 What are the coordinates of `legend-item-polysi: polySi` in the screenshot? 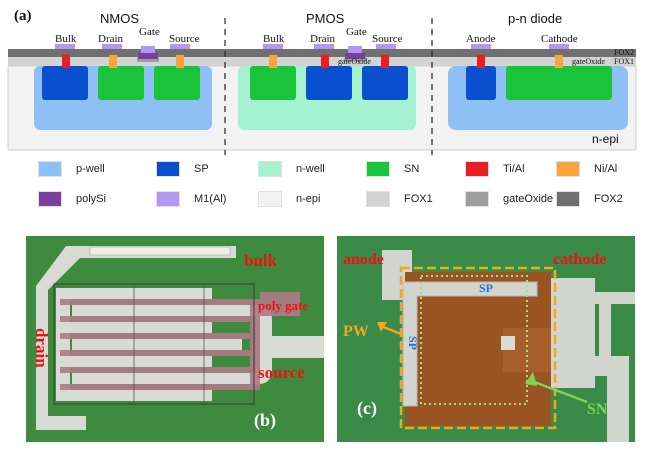 It's located at (72, 199).